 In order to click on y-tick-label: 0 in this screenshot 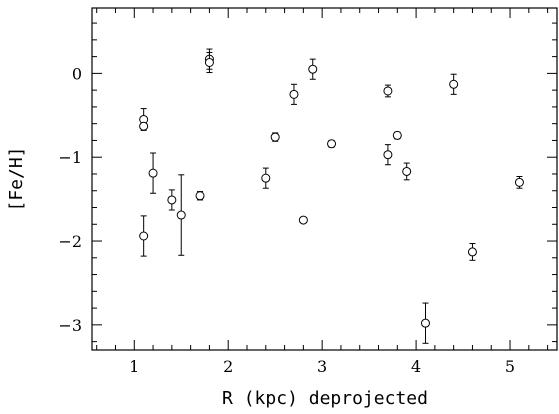, I will do `click(77, 73)`.